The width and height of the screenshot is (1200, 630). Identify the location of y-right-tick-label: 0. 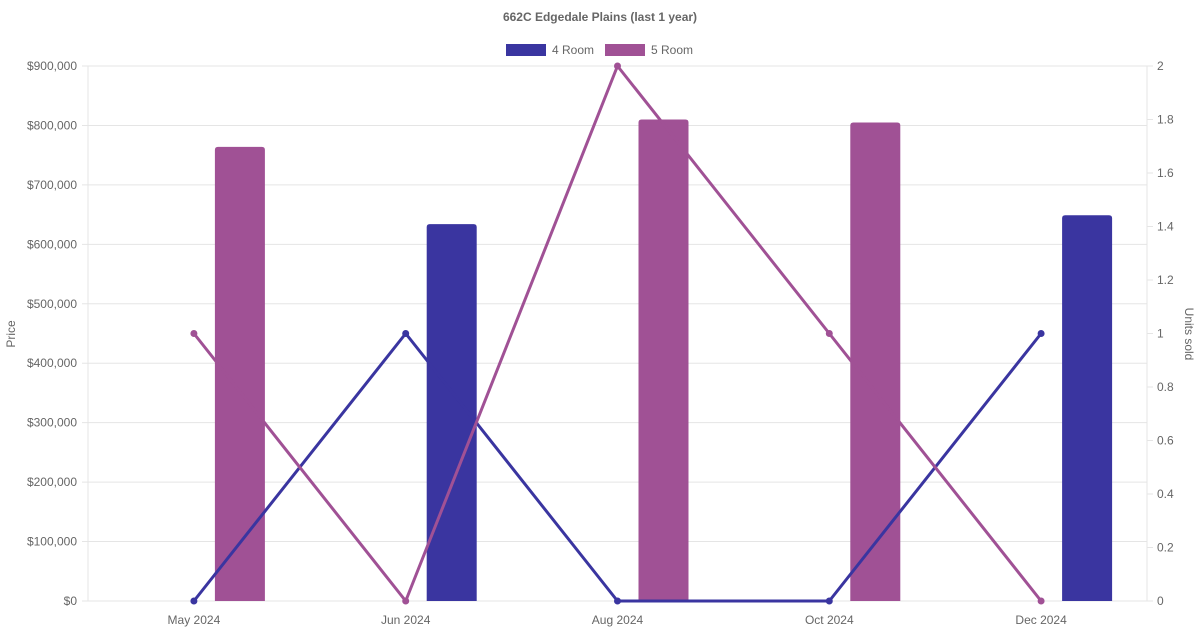
(1160, 601).